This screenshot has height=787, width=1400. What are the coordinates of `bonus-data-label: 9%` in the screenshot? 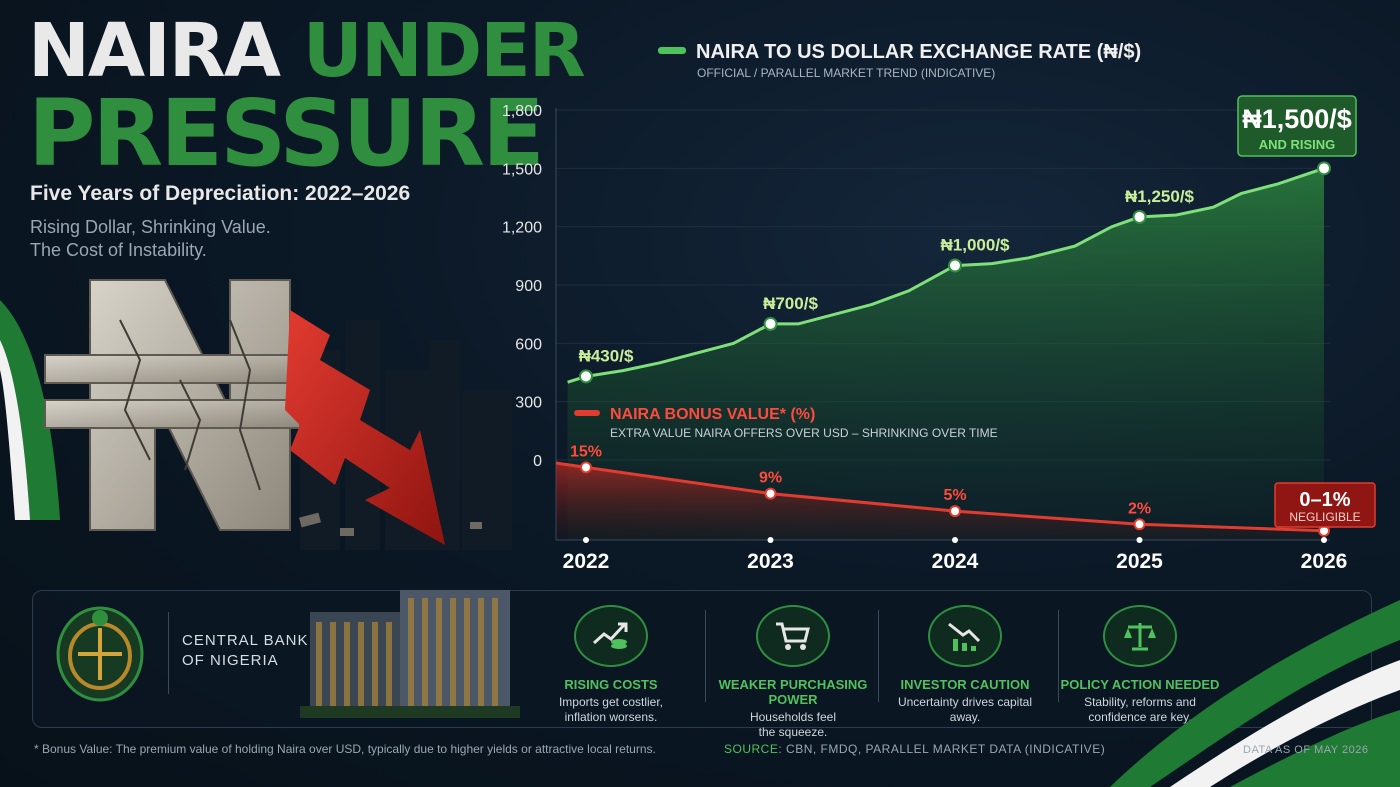 It's located at (770, 478).